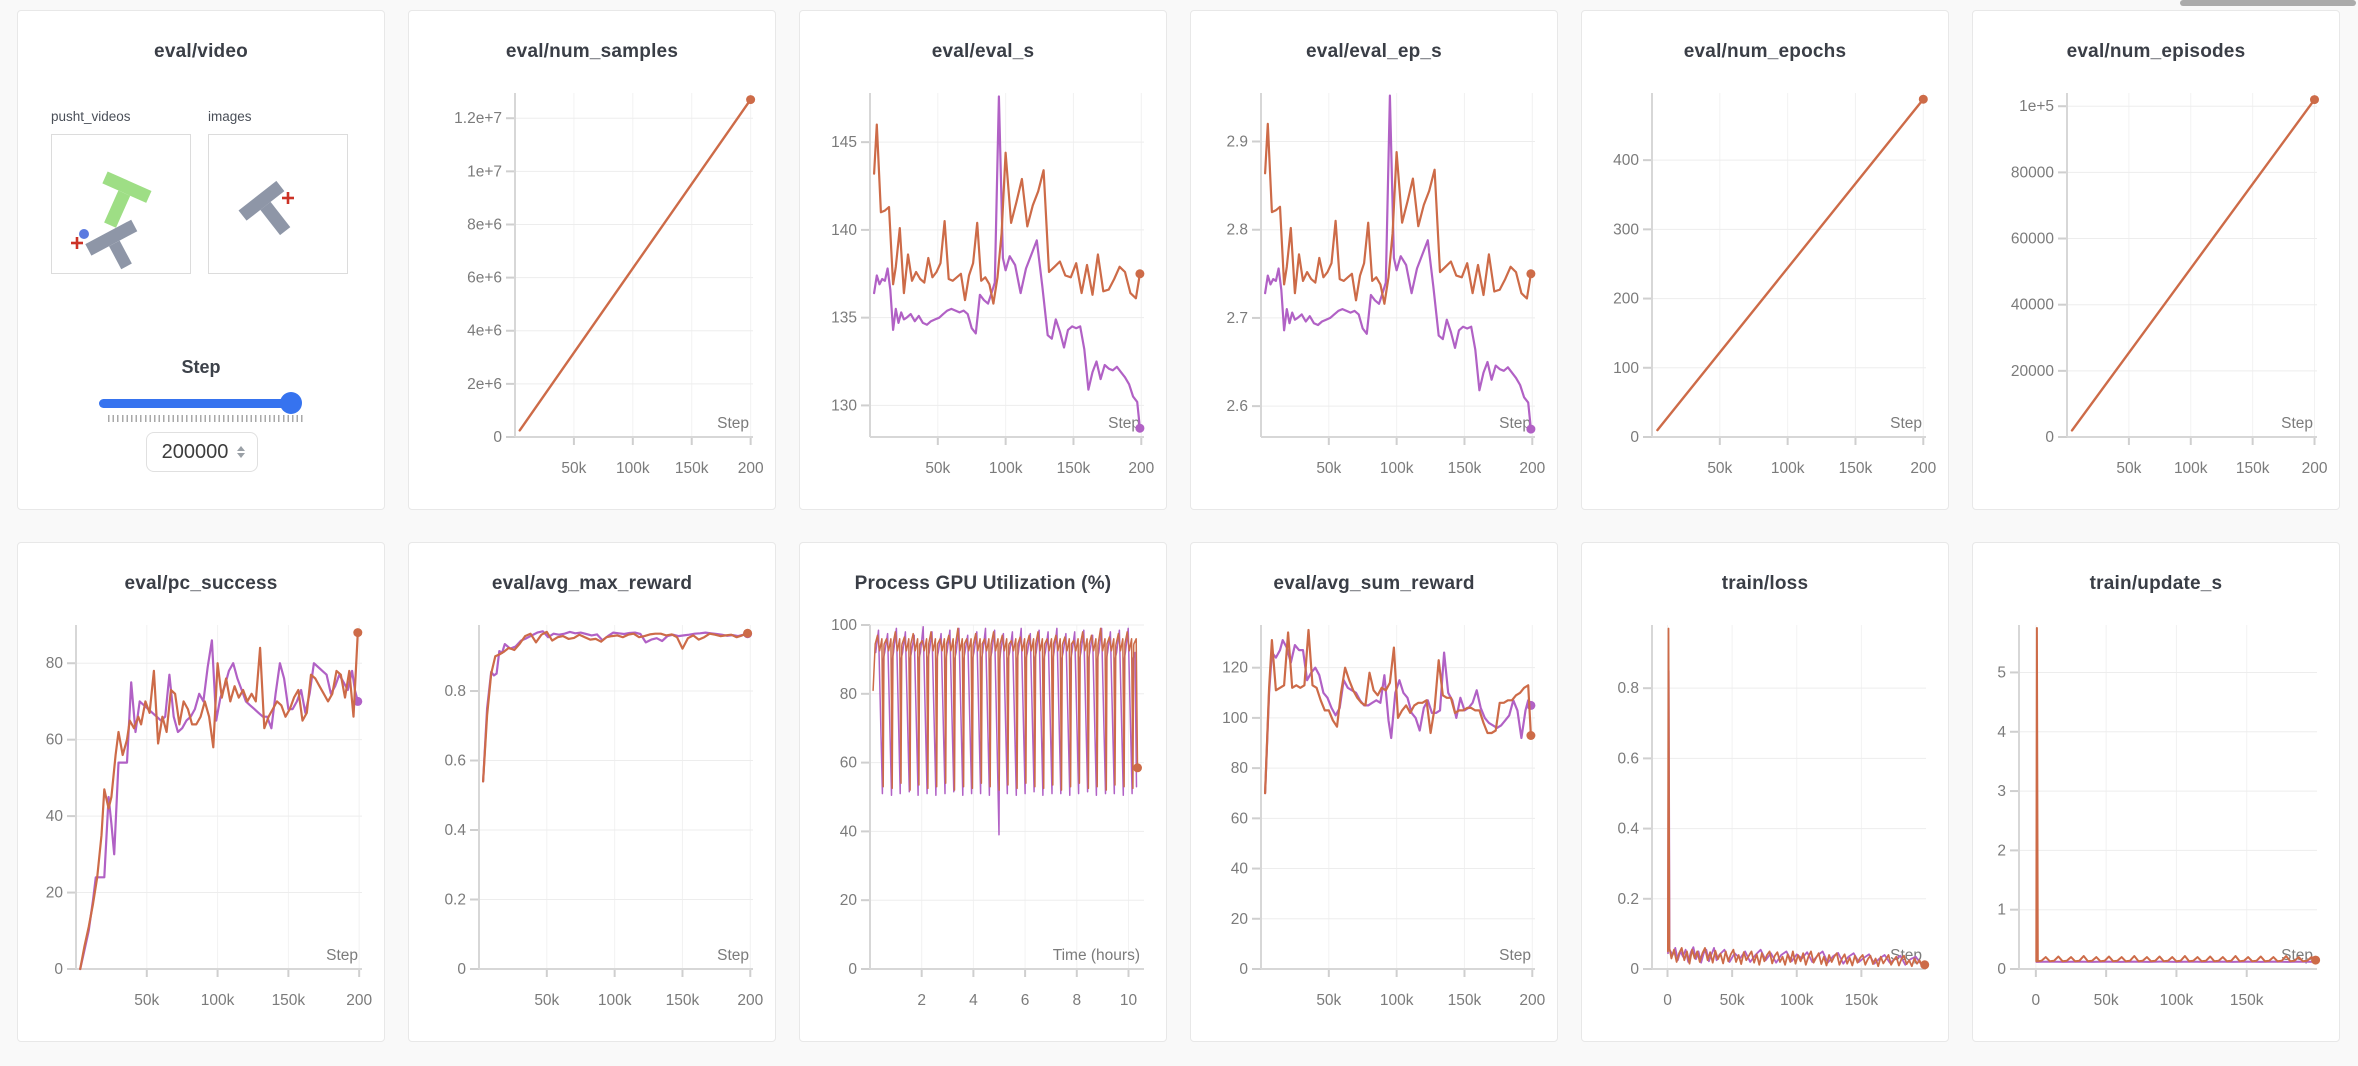  I want to click on svg-text: 2, so click(2001, 850).